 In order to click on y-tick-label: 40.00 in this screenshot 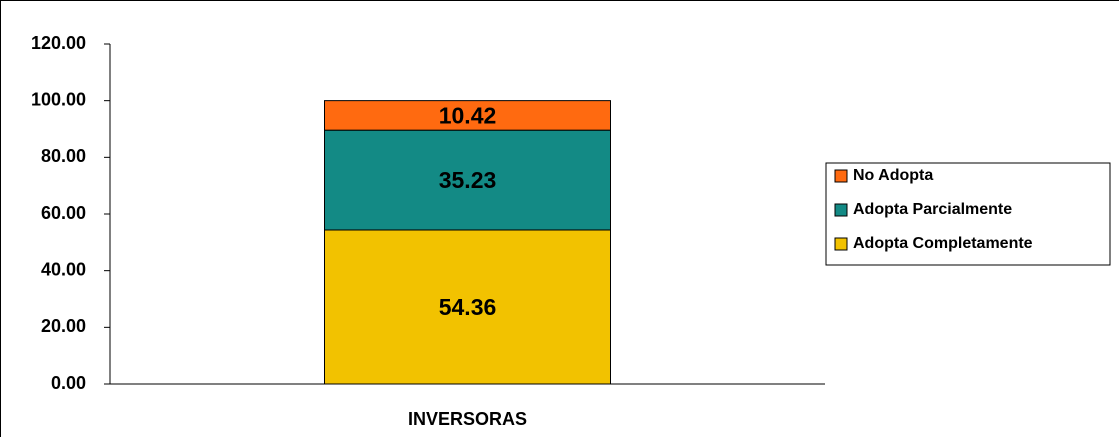, I will do `click(63, 269)`.